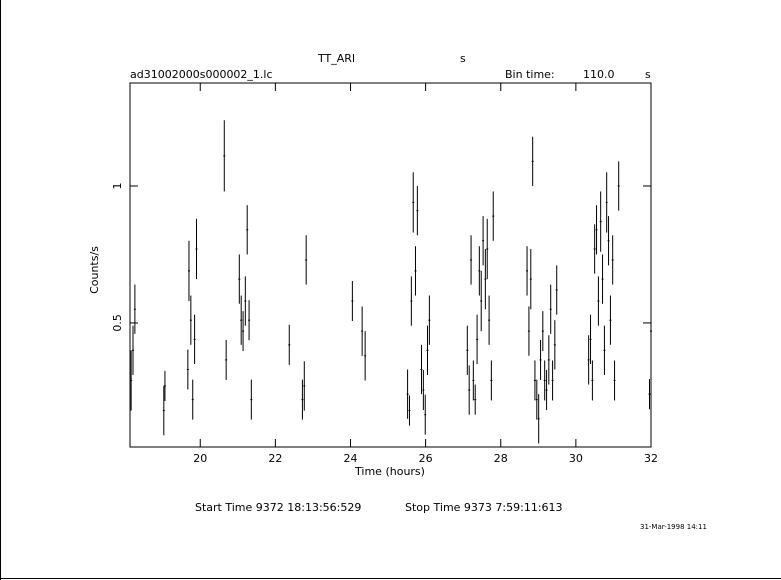  Describe the element at coordinates (599, 74) in the screenshot. I see `bin-value: 110.0` at that location.